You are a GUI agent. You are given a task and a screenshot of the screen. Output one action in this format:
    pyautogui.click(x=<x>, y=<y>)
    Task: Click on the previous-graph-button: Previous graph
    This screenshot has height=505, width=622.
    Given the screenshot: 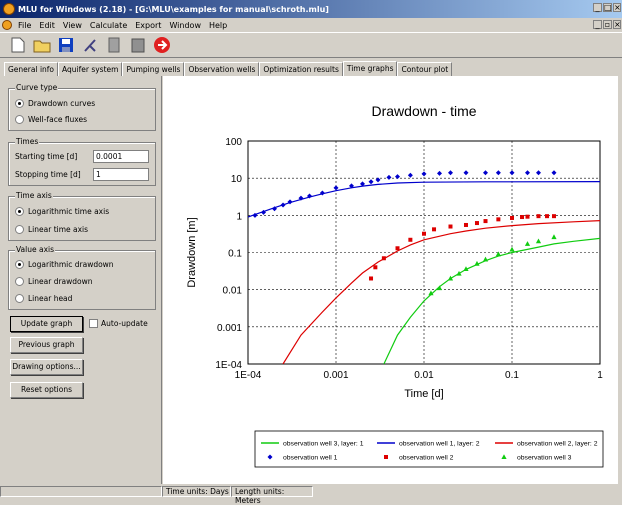 What is the action you would take?
    pyautogui.click(x=46, y=345)
    